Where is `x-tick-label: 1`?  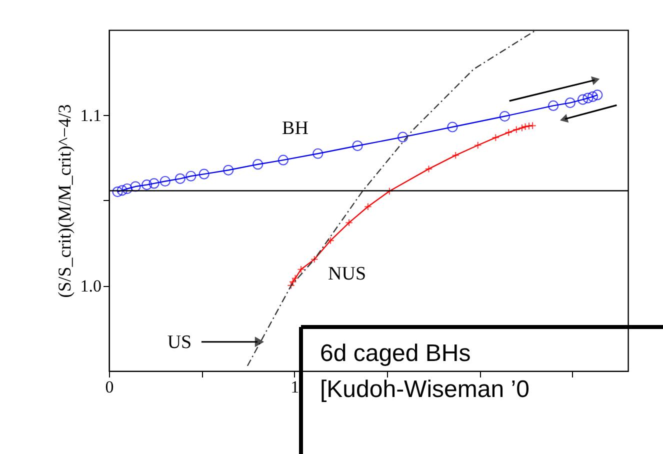 x-tick-label: 1 is located at coordinates (295, 387).